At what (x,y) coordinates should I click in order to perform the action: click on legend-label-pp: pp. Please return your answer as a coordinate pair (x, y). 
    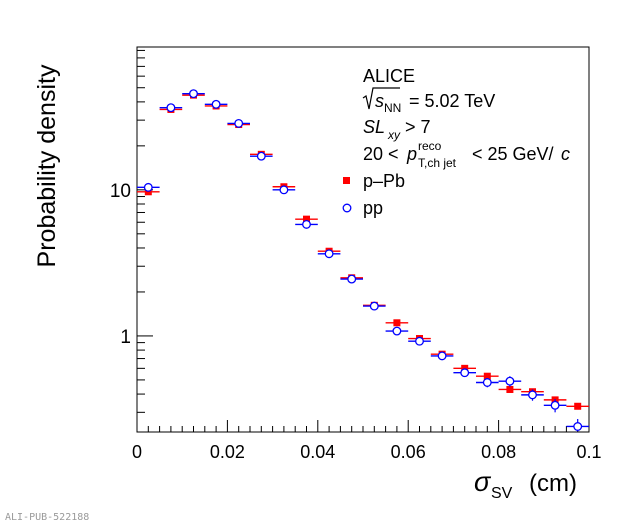
    Looking at the image, I should click on (373, 208).